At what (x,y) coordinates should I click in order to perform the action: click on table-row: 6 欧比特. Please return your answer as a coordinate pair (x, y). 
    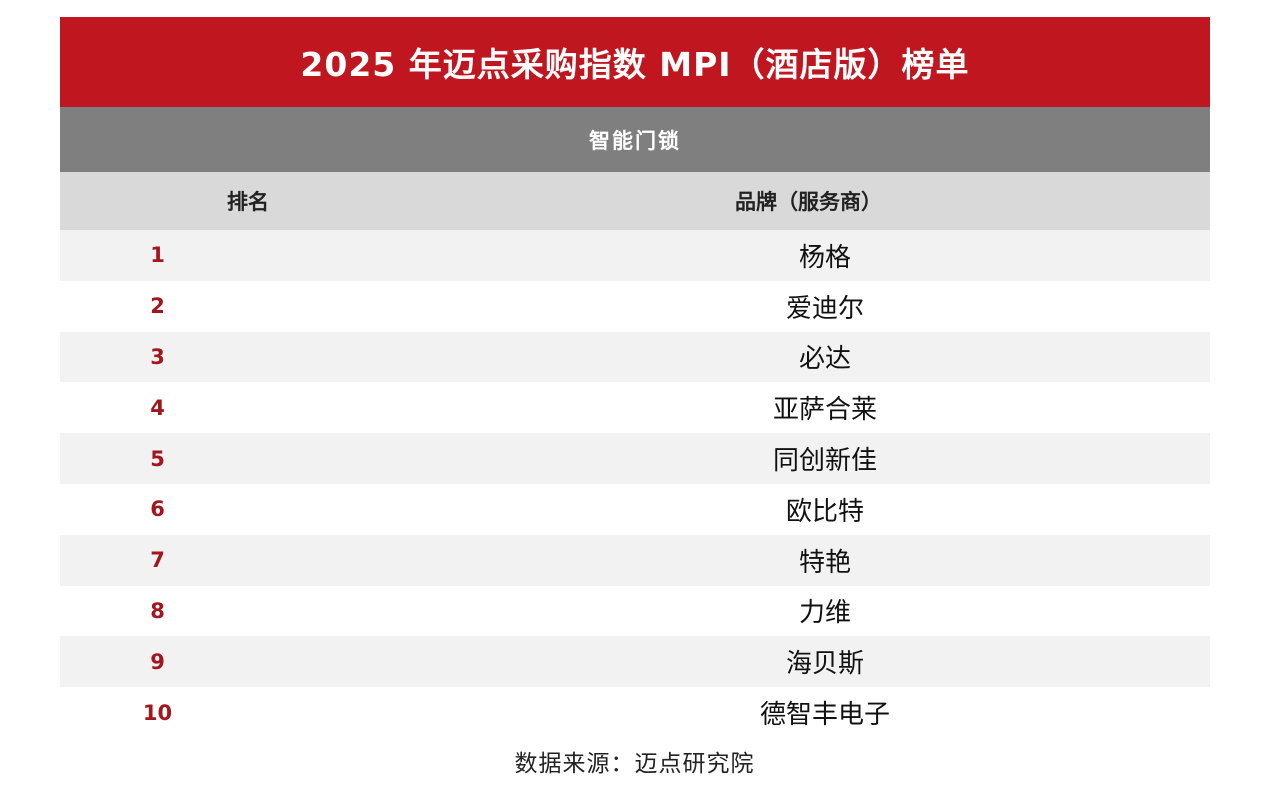
    Looking at the image, I should click on (635, 509).